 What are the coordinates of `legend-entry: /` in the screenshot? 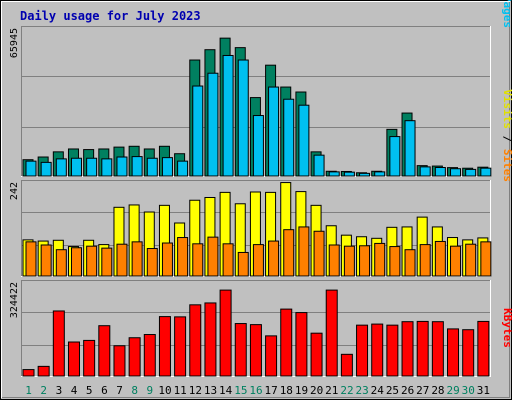 It's located at (506, 139).